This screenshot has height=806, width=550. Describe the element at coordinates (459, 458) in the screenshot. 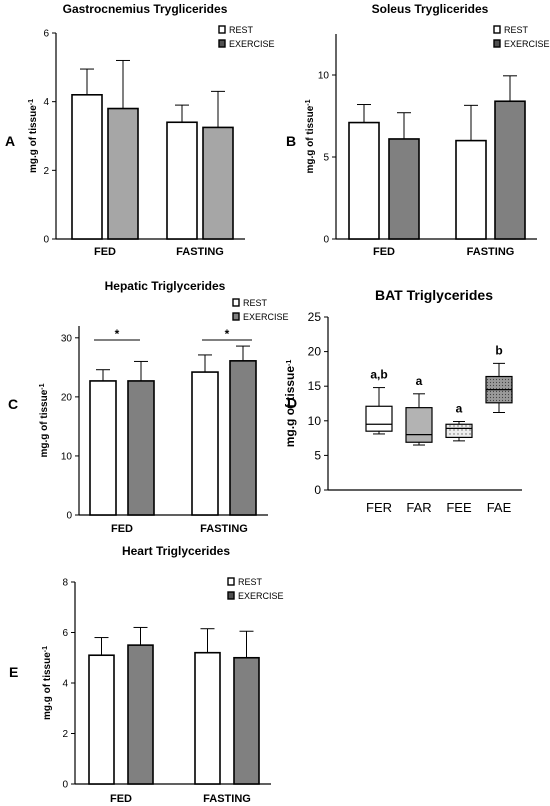

I see `box-fee: a FEE` at that location.